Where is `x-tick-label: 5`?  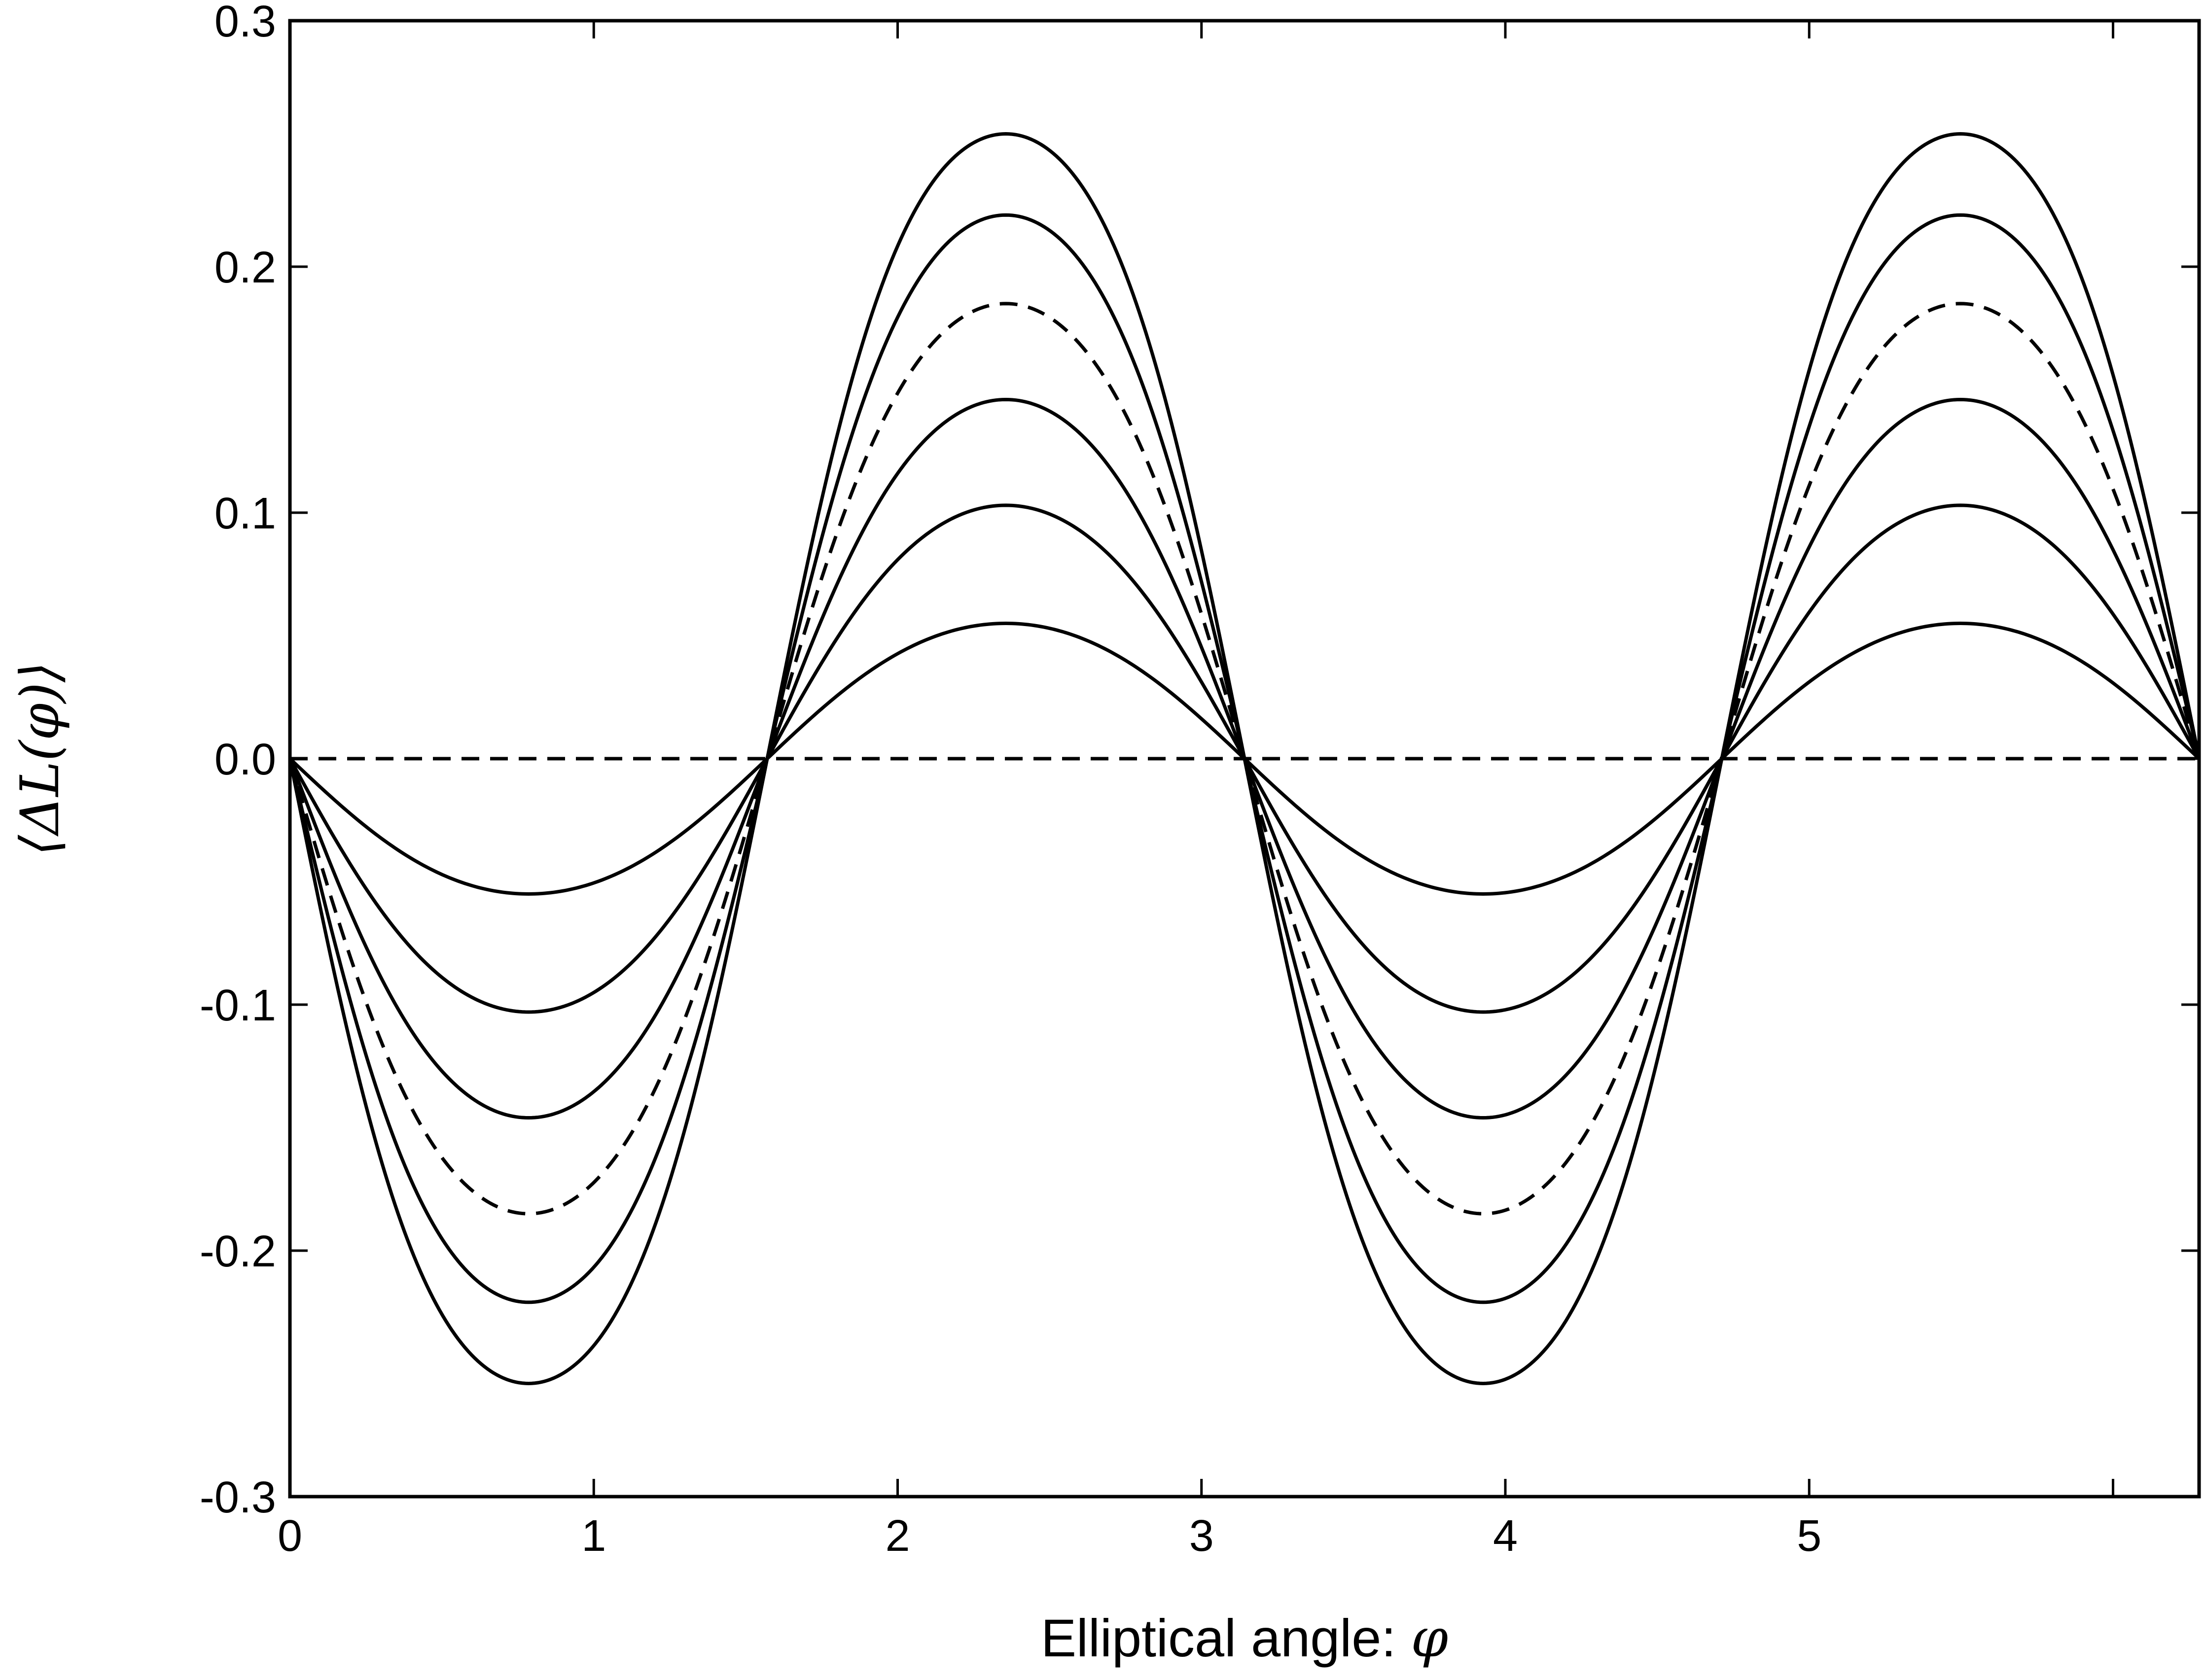
x-tick-label: 5 is located at coordinates (1809, 1536).